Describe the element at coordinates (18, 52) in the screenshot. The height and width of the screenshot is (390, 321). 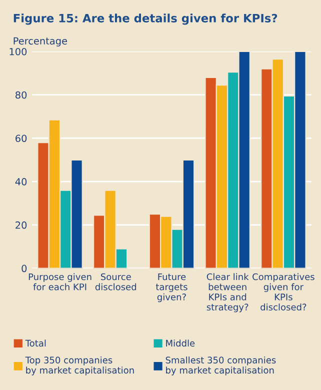
I see `y-tick-label: 100` at that location.